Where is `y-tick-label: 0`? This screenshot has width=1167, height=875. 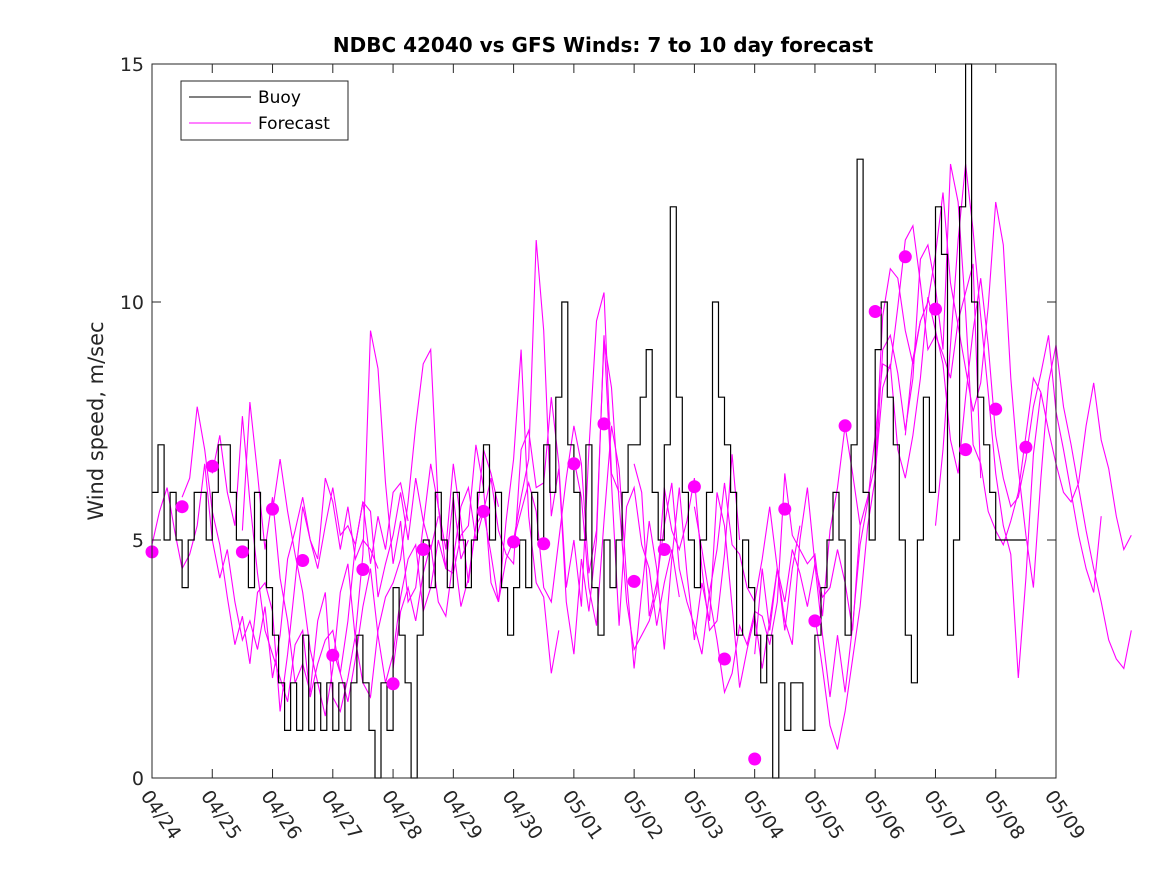
y-tick-label: 0 is located at coordinates (138, 779).